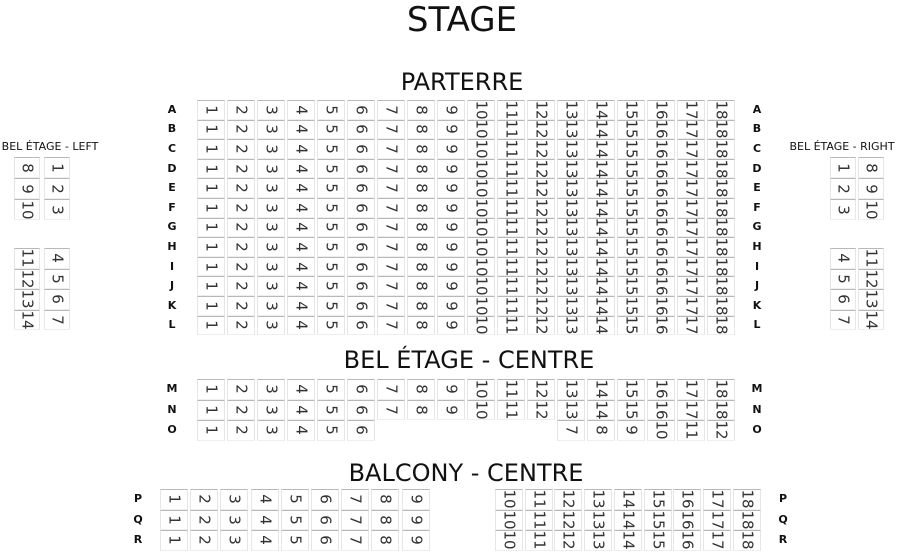 This screenshot has width=900, height=558. Describe the element at coordinates (241, 389) in the screenshot. I see `seat: 2` at that location.